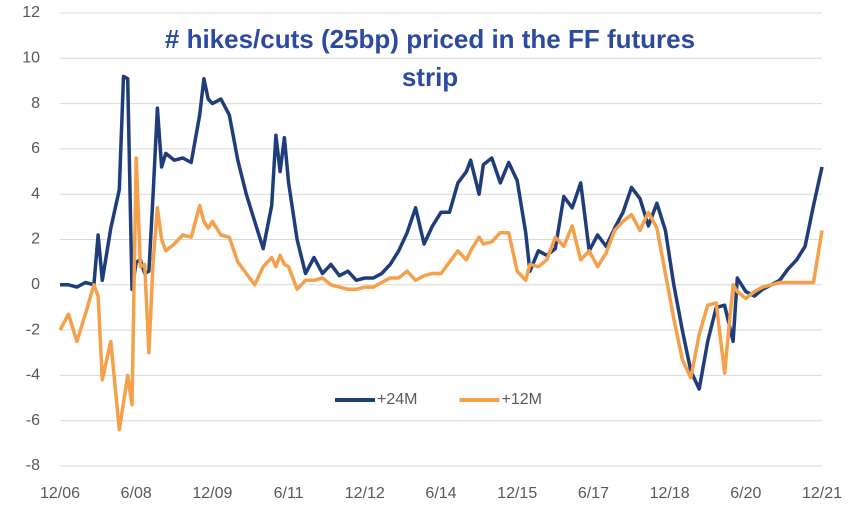 This screenshot has width=850, height=511. I want to click on x-tick-label: 6/20, so click(745, 493).